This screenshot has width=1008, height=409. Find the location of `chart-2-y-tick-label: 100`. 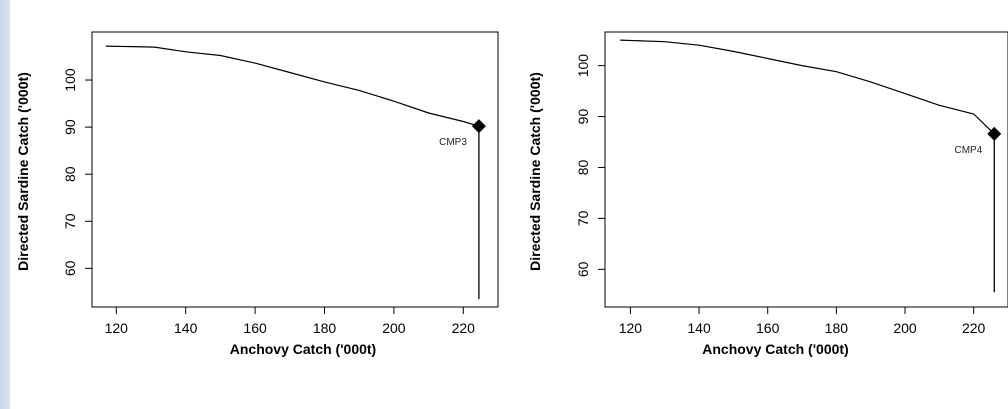

chart-2-y-tick-label: 100 is located at coordinates (583, 66).